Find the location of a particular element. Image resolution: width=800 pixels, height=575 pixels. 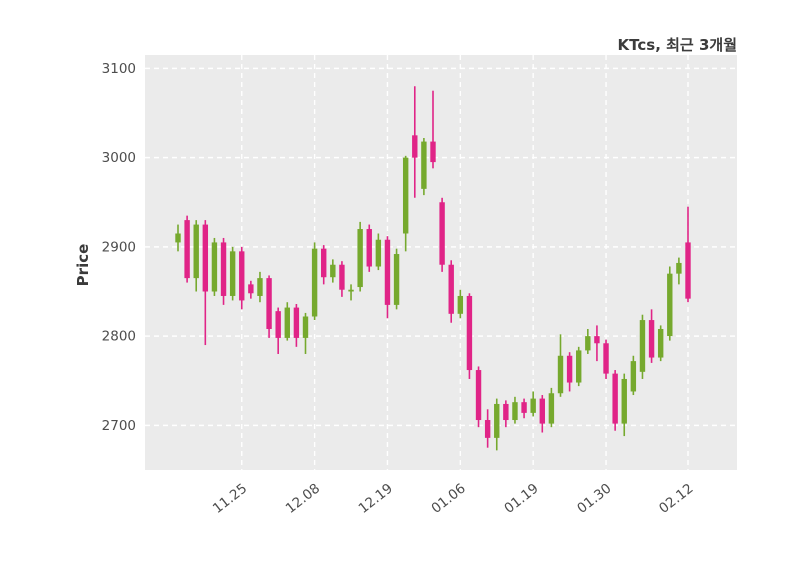

x-axis-tick-labels: 11.25 12.08 12.19 01.06 01.19 01.30 02.12 is located at coordinates (453, 499).